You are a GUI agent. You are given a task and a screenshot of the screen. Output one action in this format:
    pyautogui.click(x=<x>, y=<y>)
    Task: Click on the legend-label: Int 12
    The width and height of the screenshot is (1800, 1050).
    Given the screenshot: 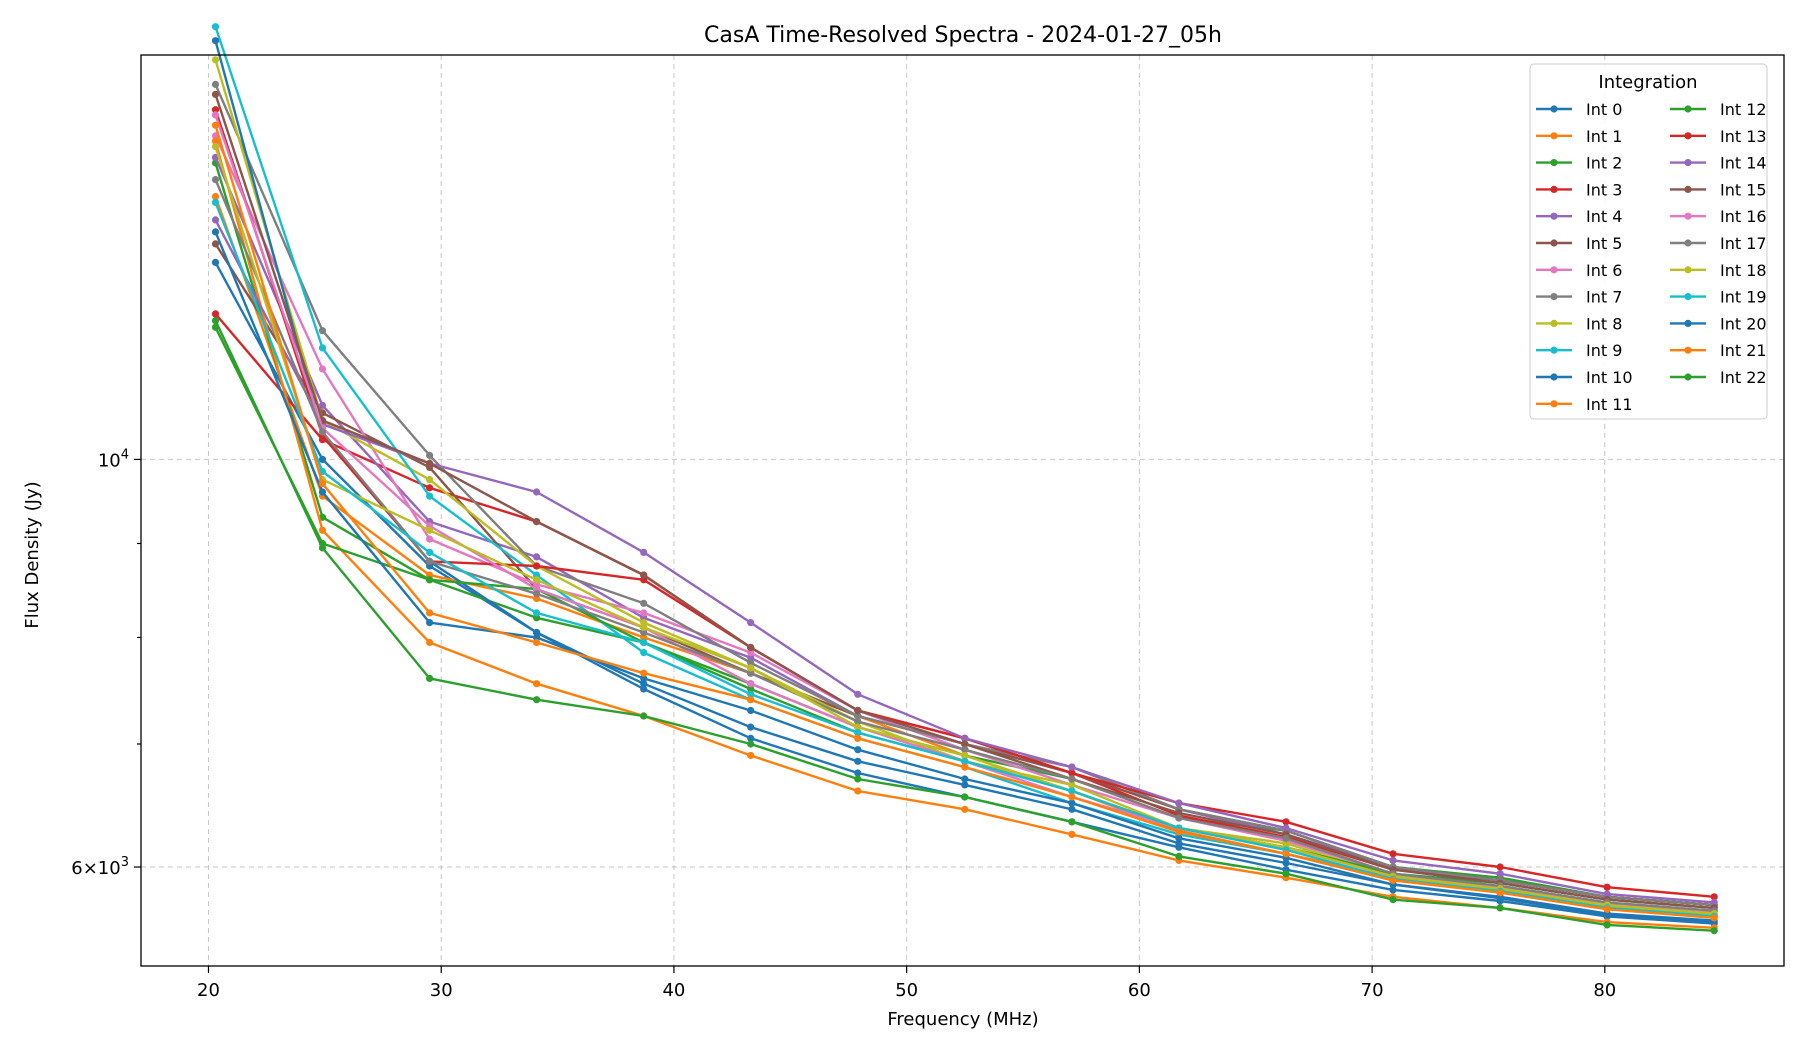 What is the action you would take?
    pyautogui.click(x=1743, y=109)
    